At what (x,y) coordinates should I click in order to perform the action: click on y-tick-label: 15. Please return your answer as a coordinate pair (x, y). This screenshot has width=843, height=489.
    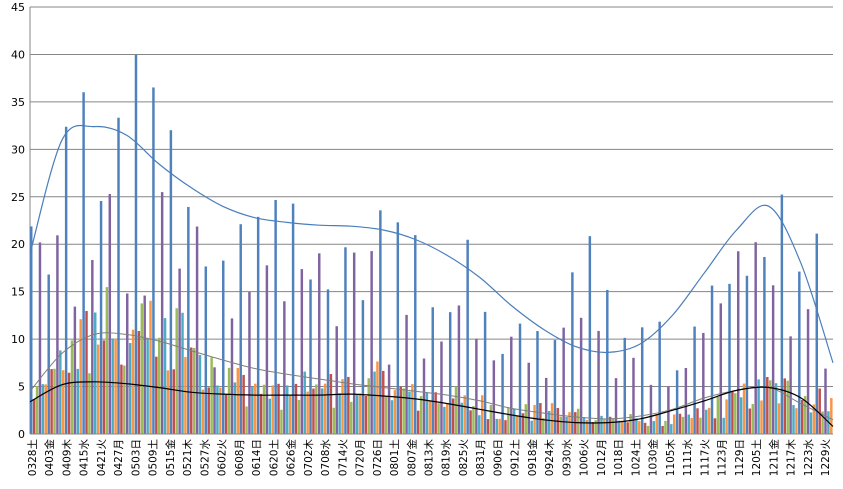
    Looking at the image, I should click on (18, 292).